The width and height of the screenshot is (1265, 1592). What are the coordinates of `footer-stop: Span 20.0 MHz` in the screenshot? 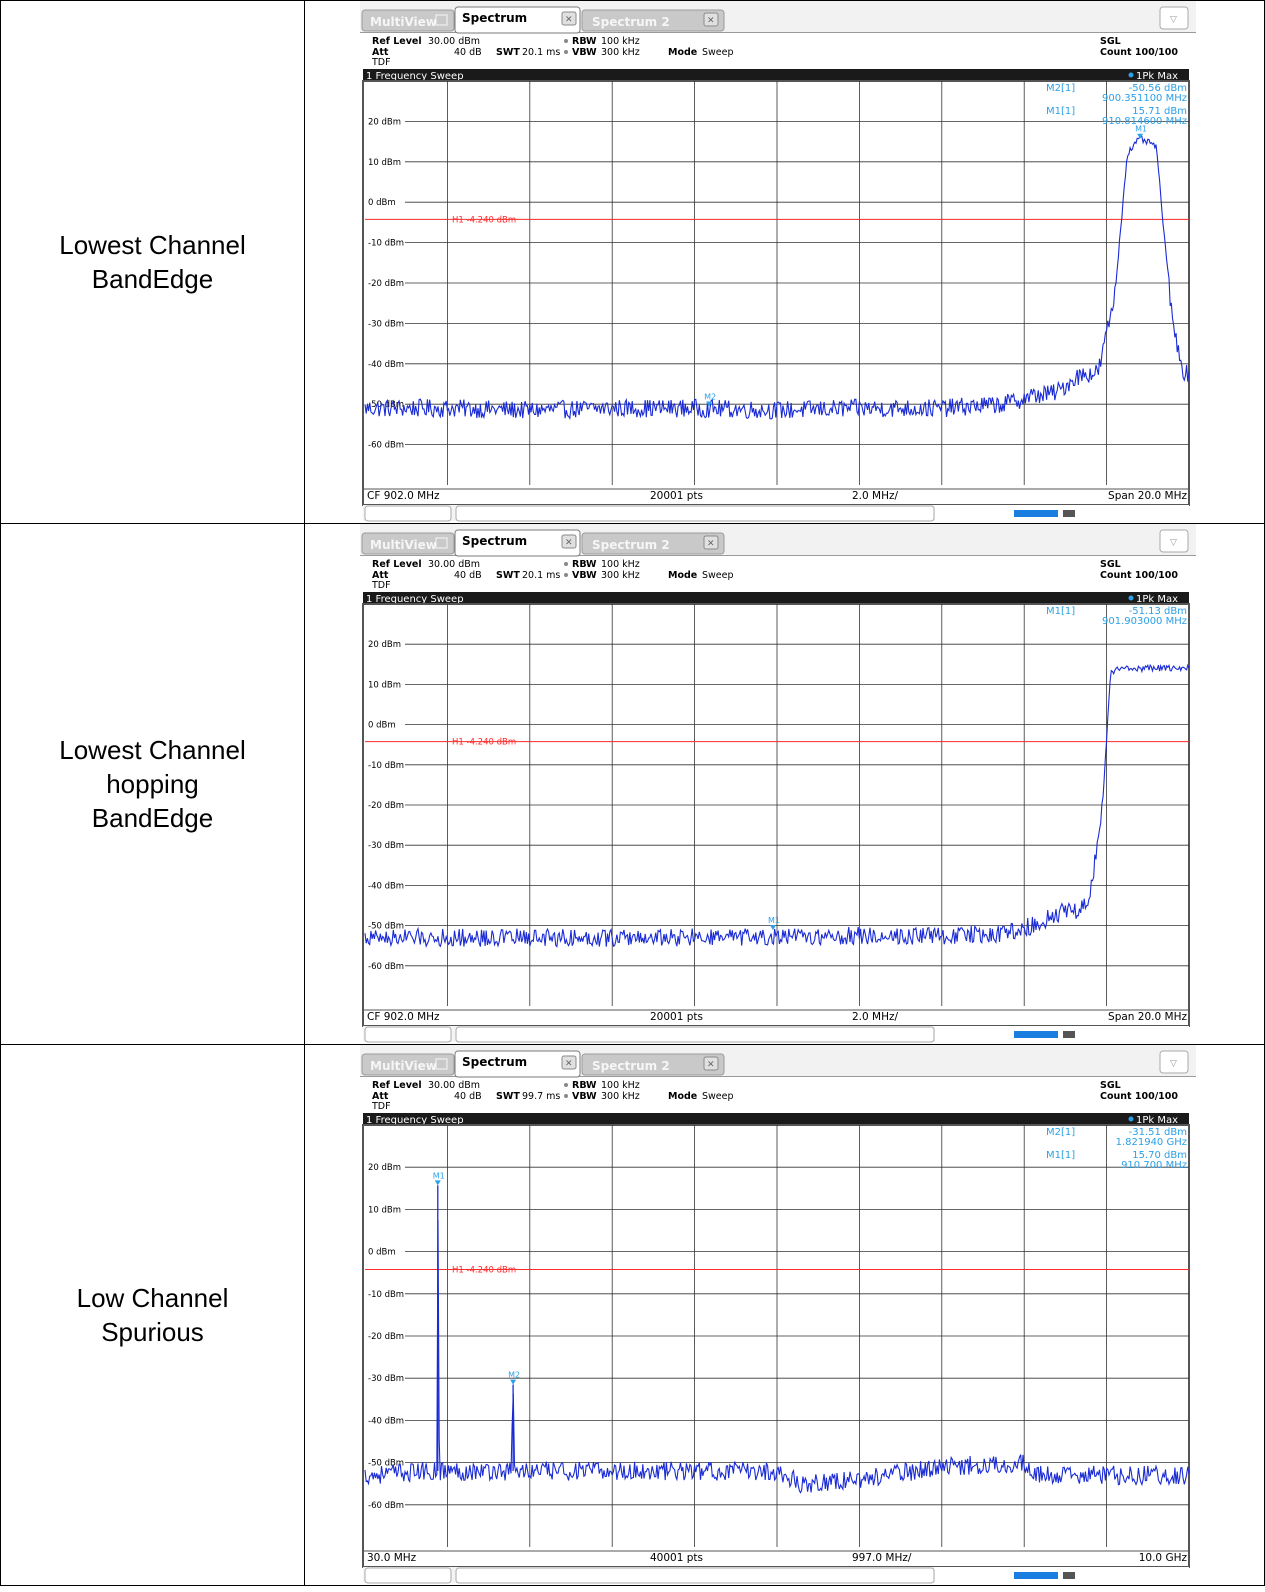 It's located at (1147, 1017).